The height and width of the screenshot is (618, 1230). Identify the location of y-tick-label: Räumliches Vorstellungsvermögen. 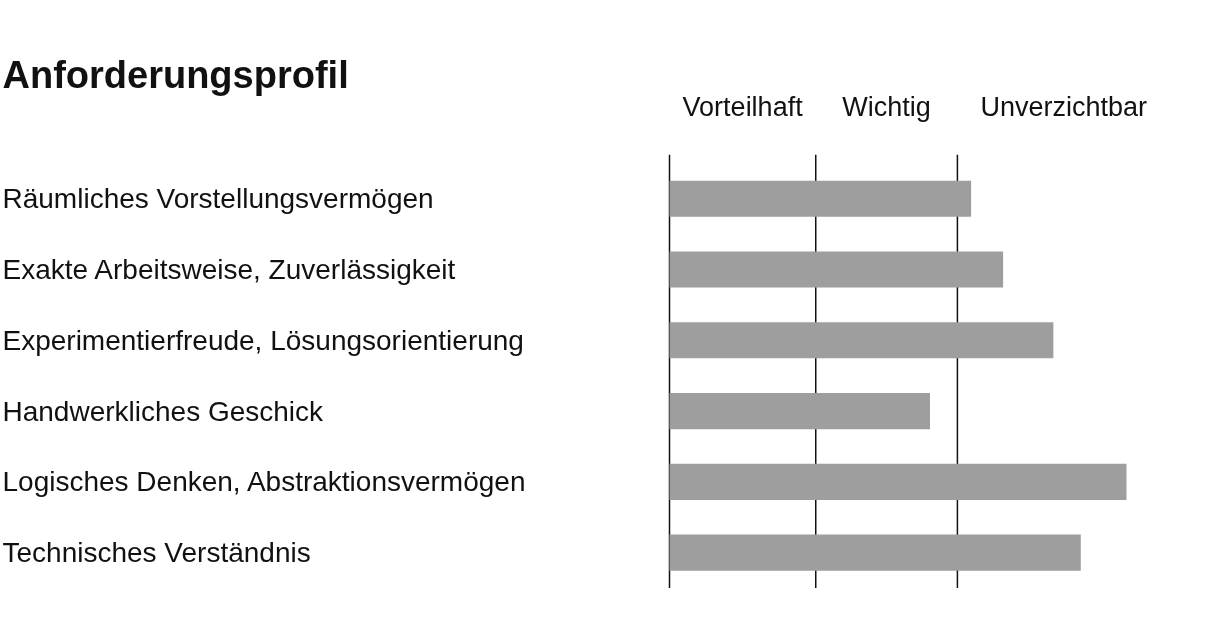
(218, 199).